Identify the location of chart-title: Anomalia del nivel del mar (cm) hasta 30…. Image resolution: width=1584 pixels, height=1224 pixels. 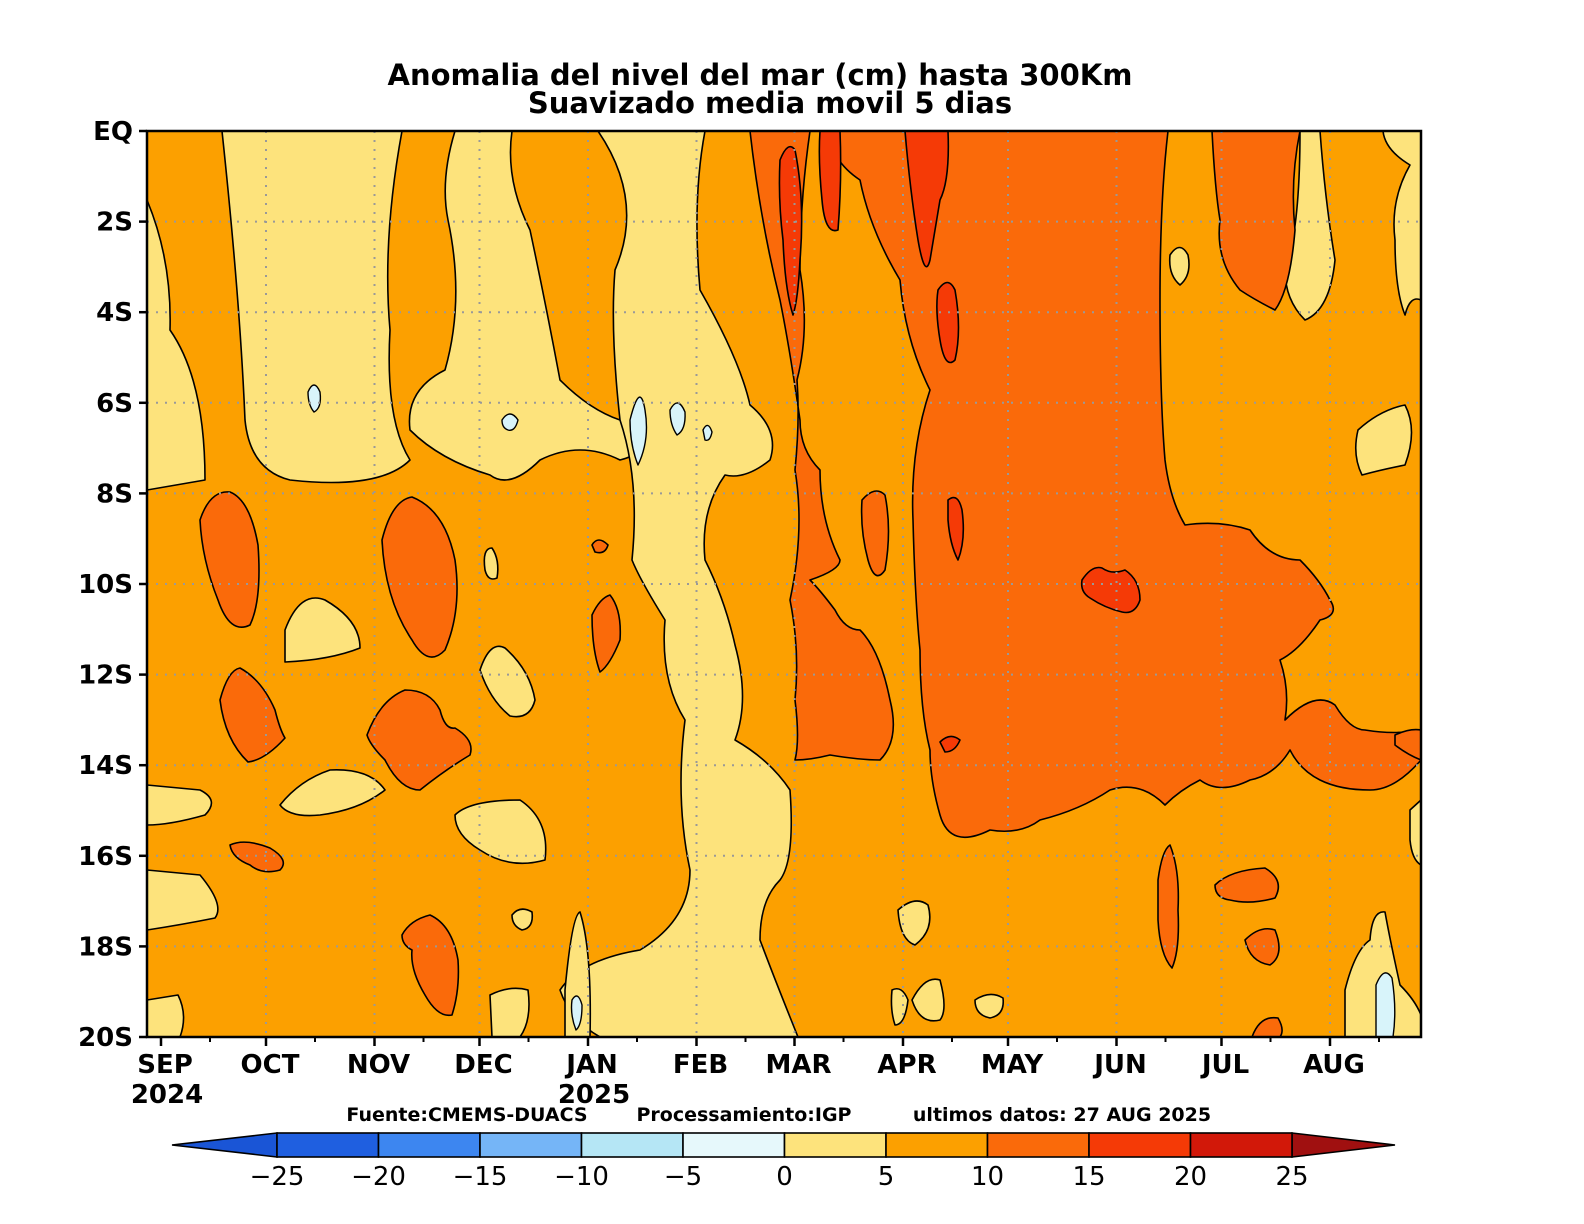
(760, 75).